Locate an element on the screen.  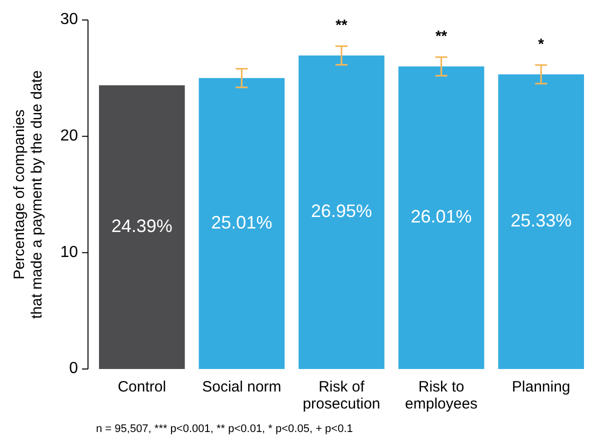
data-label: 26.01% is located at coordinates (441, 216).